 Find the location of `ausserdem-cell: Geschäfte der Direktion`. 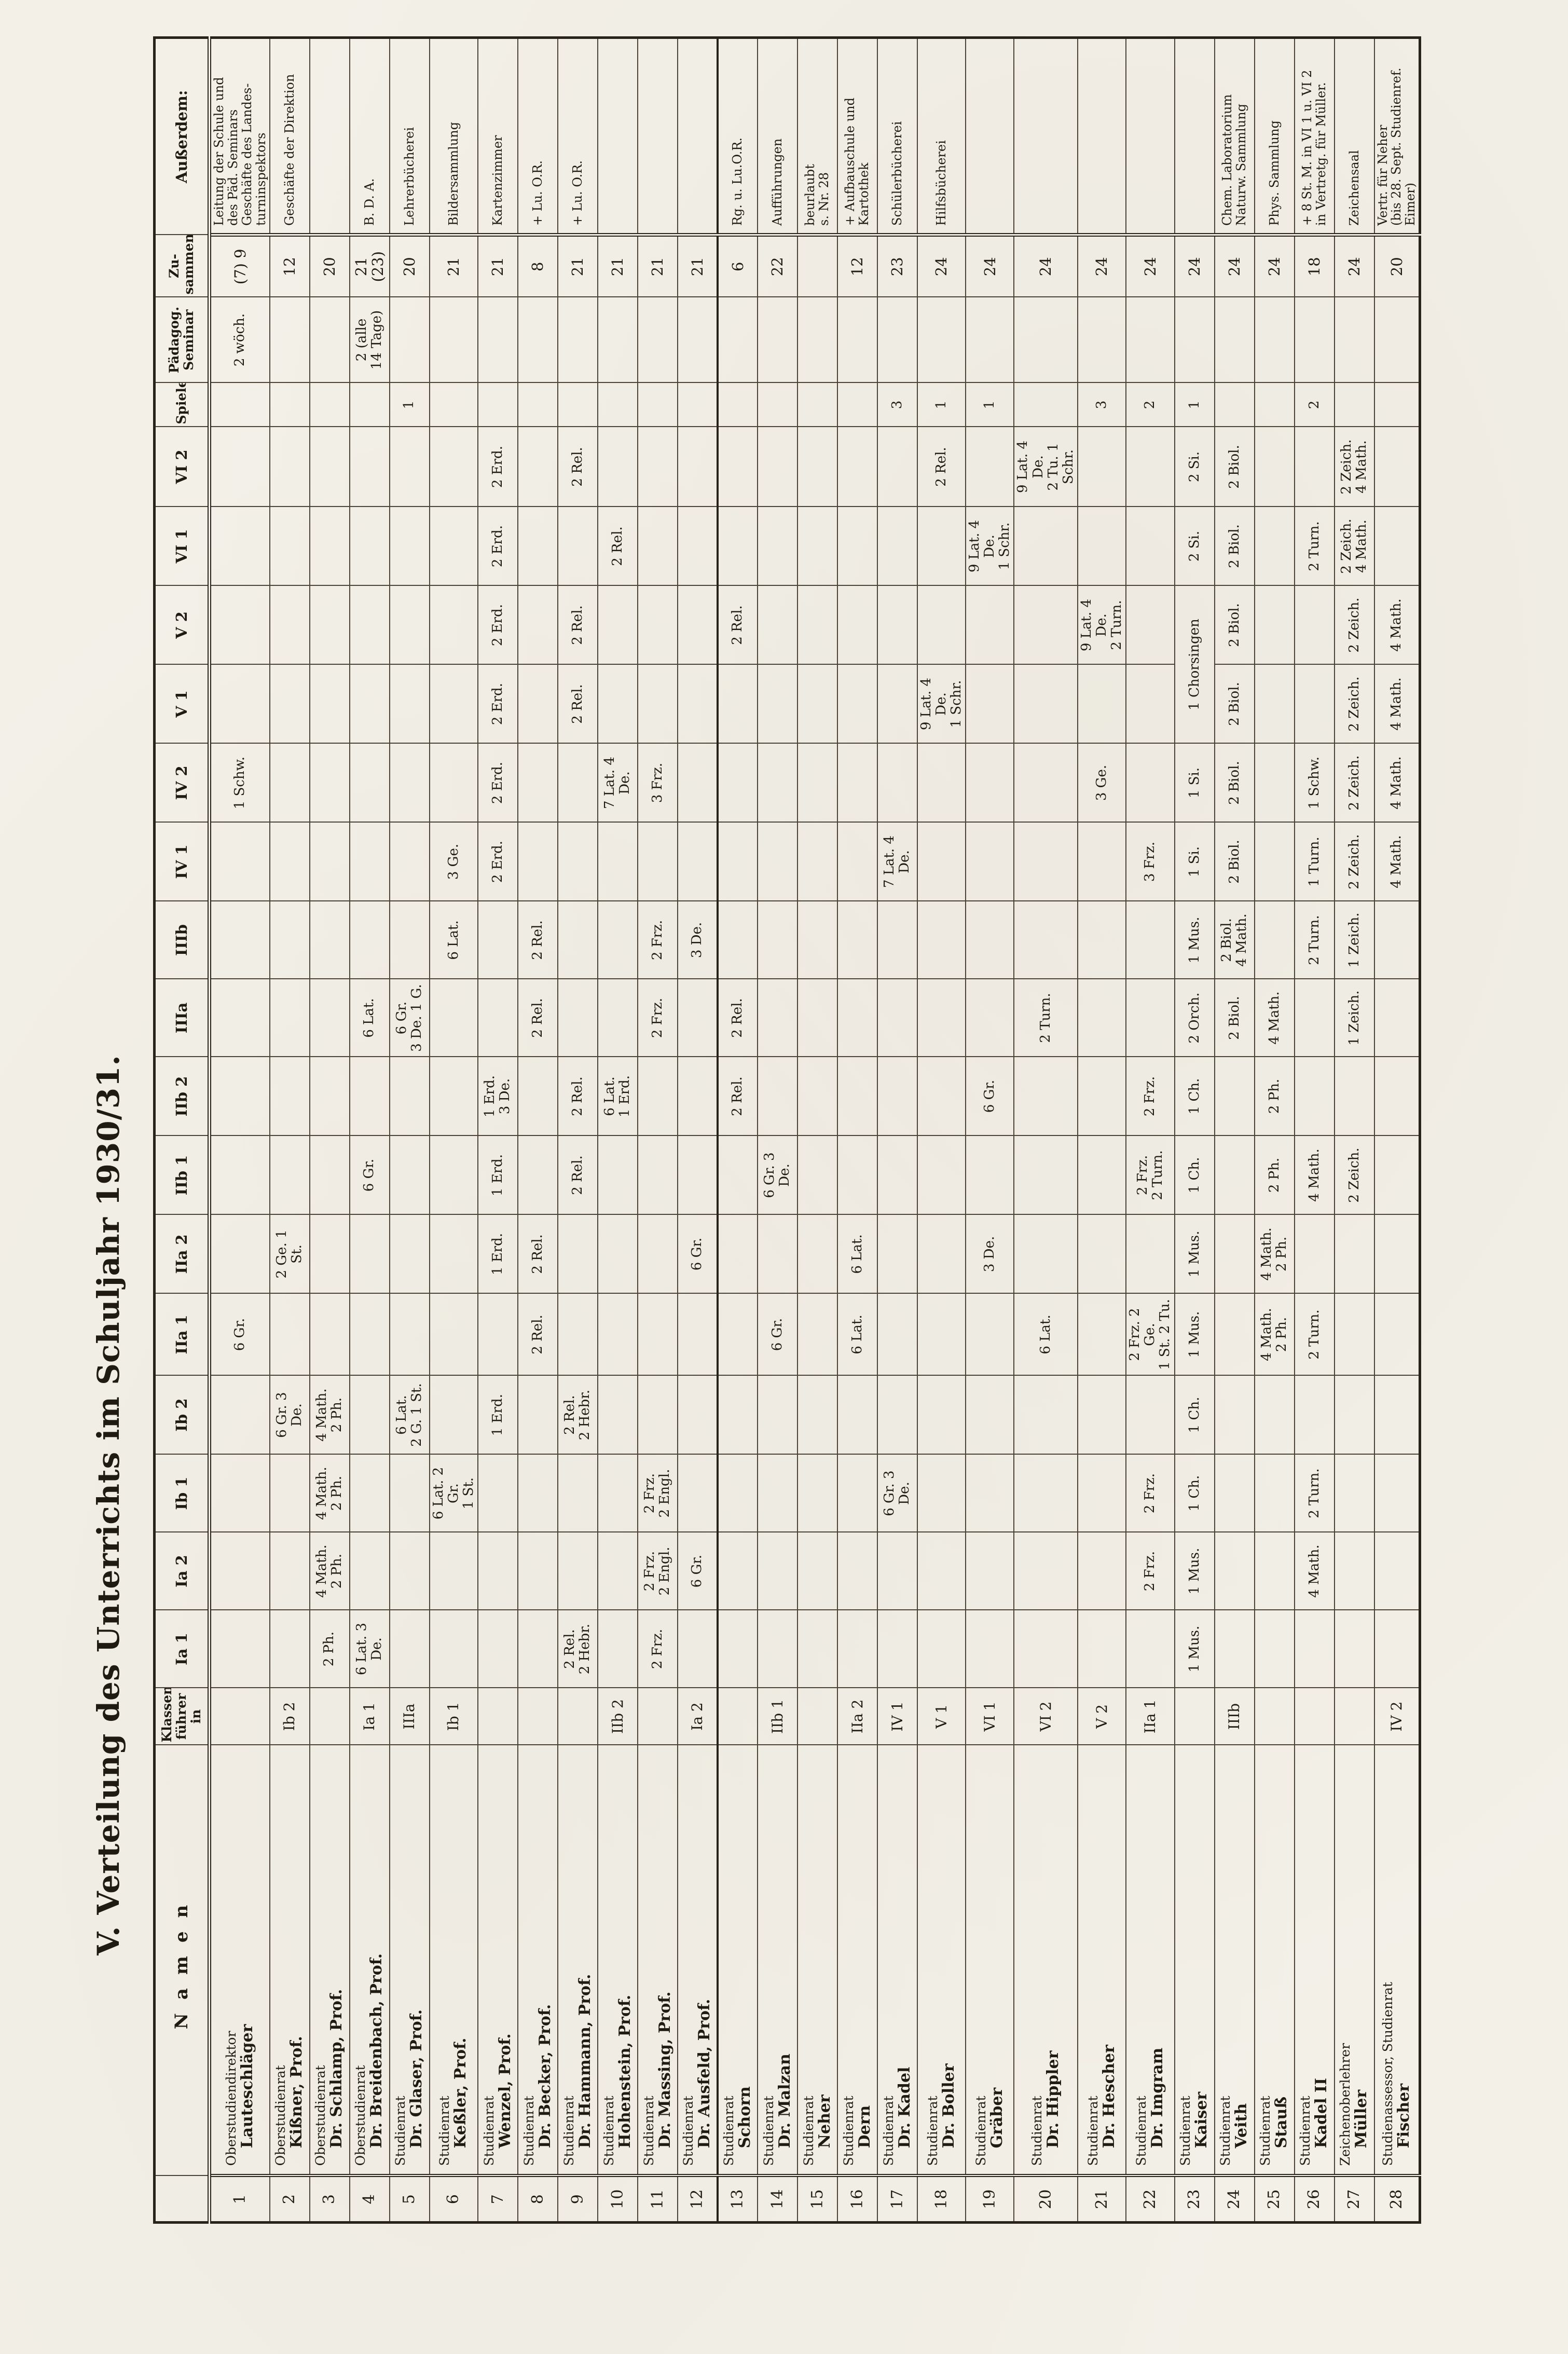

ausserdem-cell: Geschäfte der Direktion is located at coordinates (289, 136).